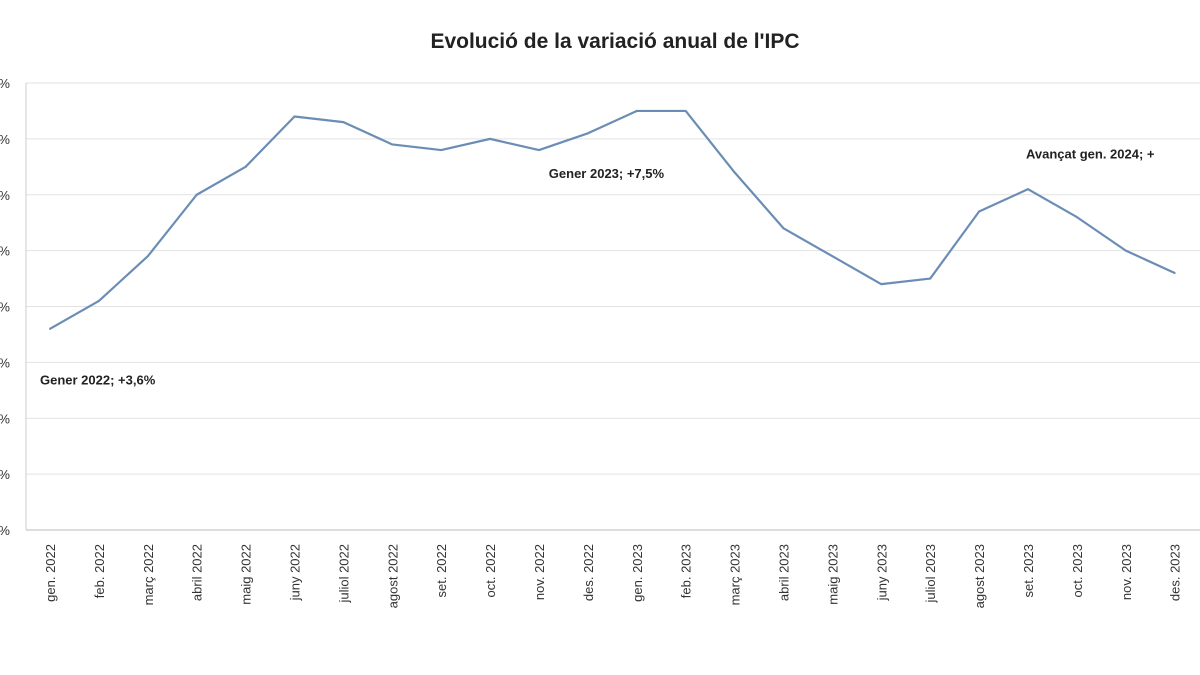 The width and height of the screenshot is (1200, 675). What do you see at coordinates (735, 574) in the screenshot?
I see `x-tick-label: març 2023` at bounding box center [735, 574].